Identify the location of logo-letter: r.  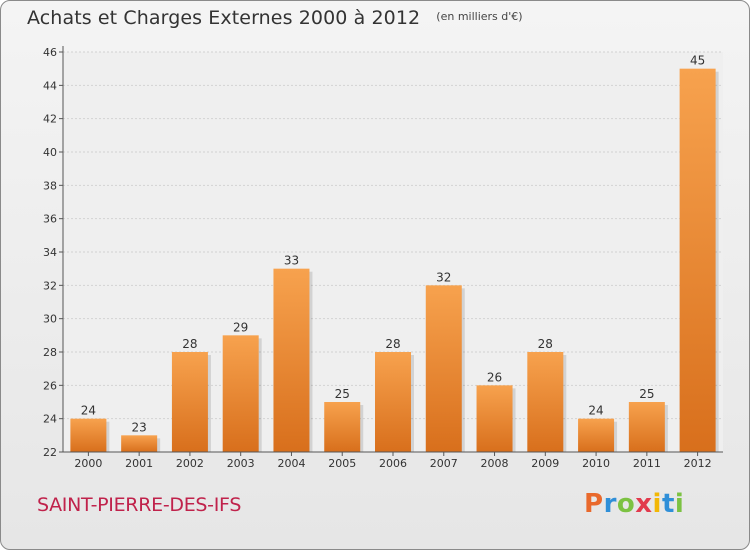
(610, 504).